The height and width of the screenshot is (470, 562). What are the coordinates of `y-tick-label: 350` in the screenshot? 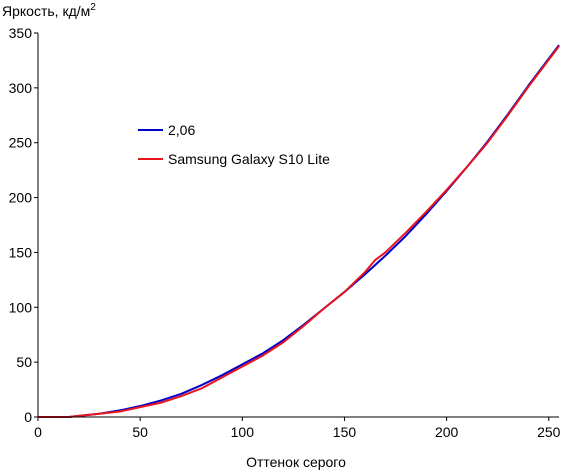 It's located at (21, 33).